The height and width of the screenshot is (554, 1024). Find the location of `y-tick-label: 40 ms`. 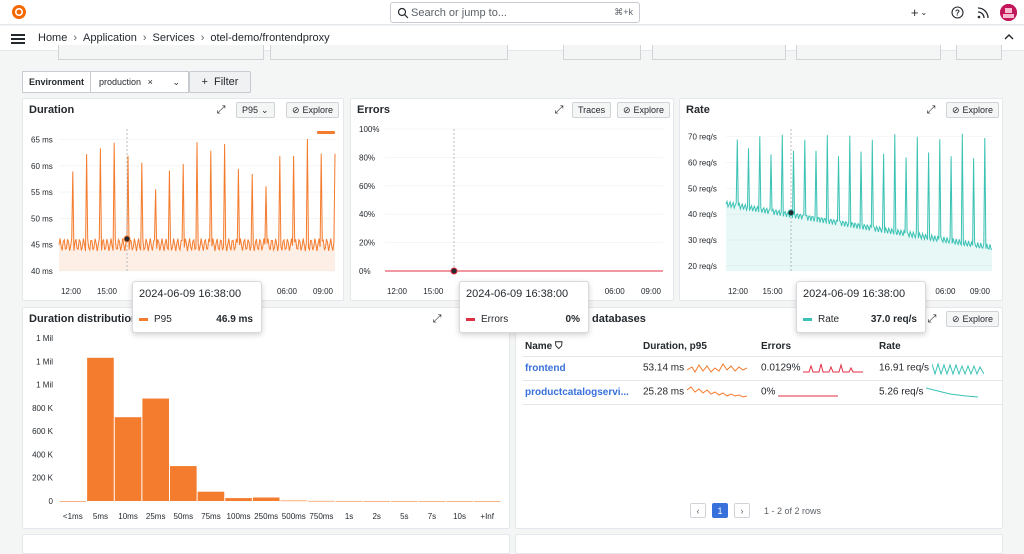

y-tick-label: 40 ms is located at coordinates (42, 271).